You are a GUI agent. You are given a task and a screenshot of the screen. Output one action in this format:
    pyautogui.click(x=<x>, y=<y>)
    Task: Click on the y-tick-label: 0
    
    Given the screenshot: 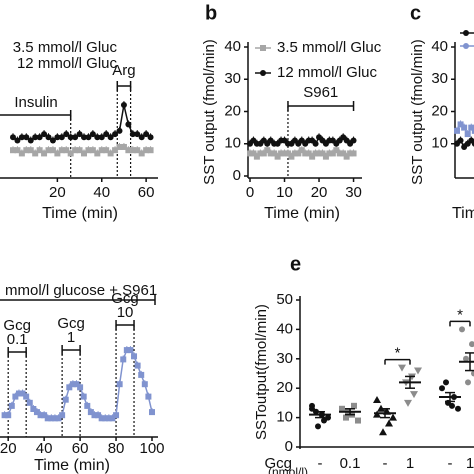 What is the action you would take?
    pyautogui.click(x=289, y=446)
    